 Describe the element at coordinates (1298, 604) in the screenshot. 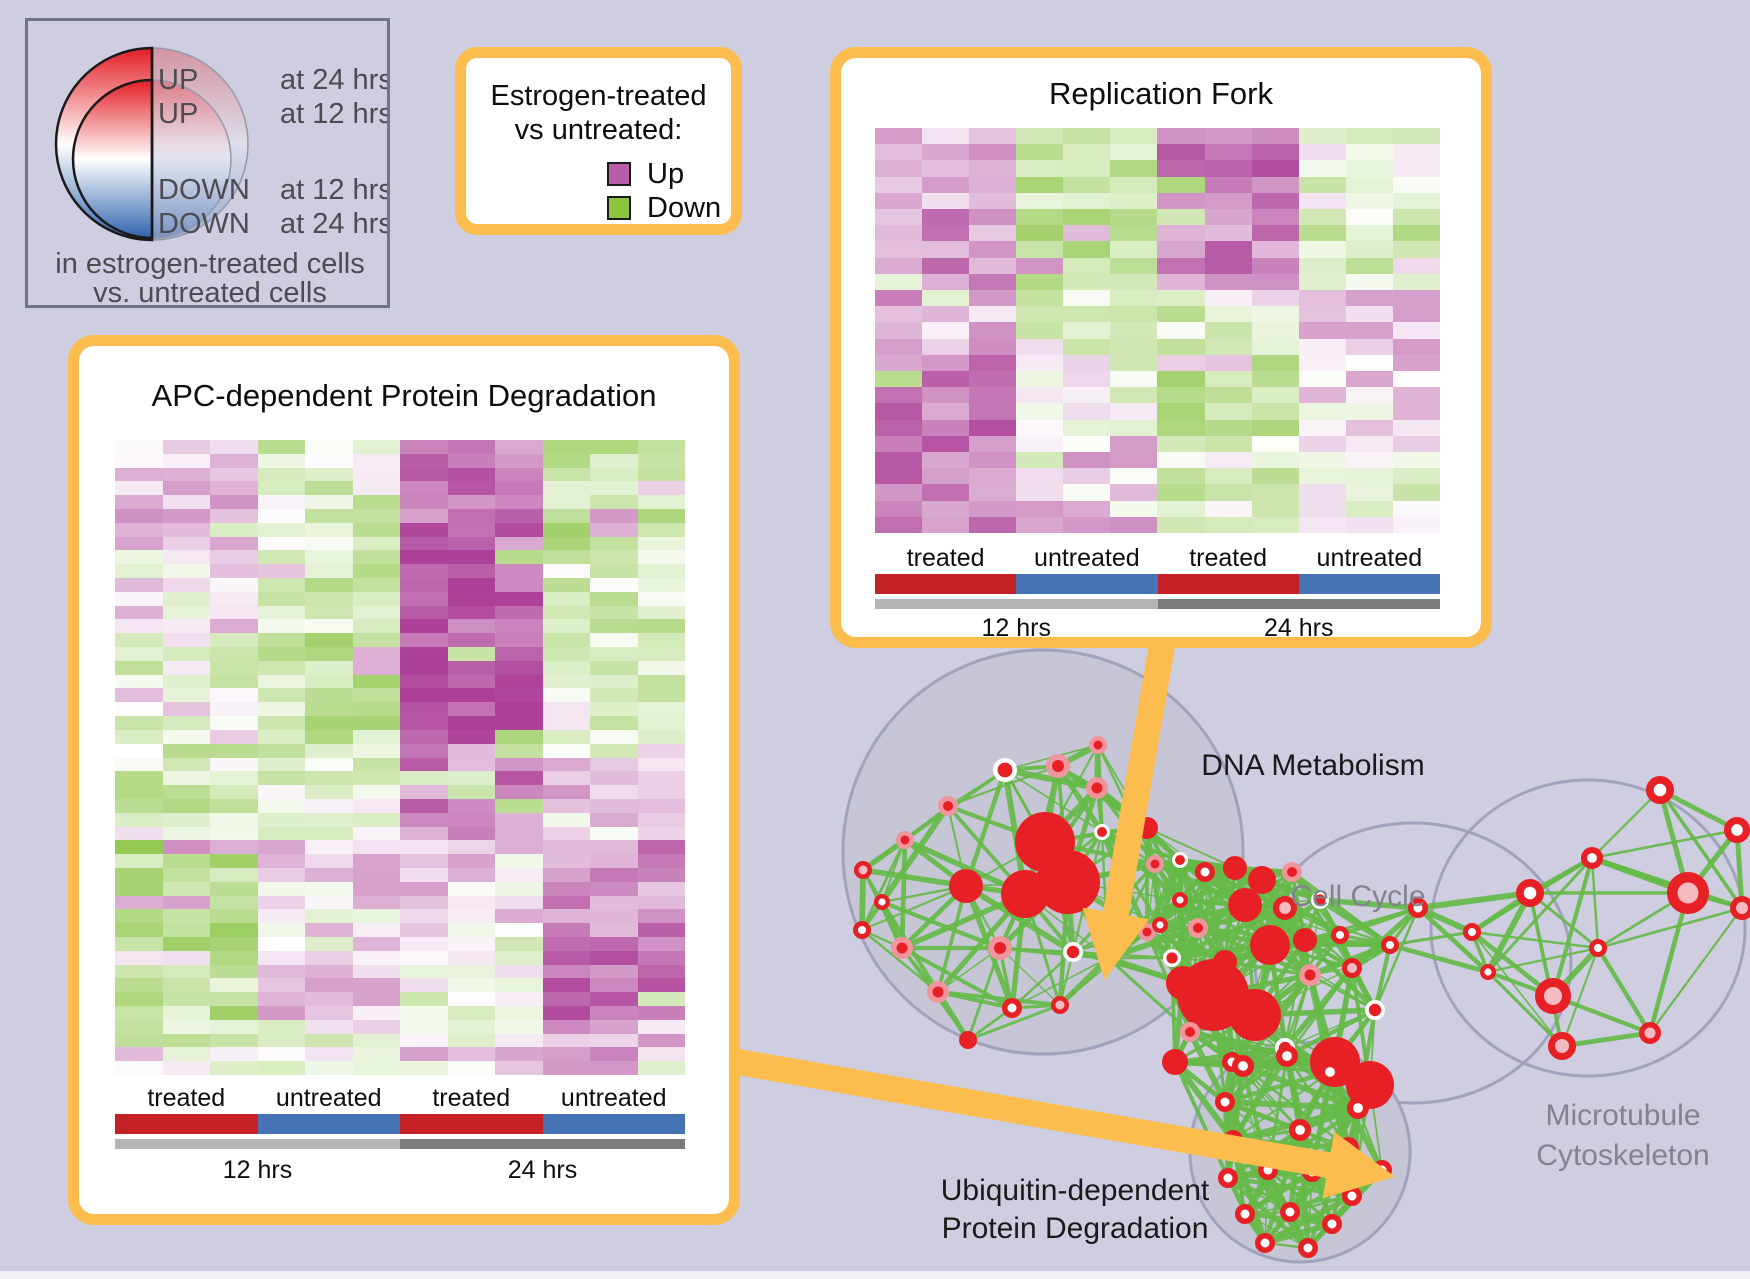

I see `rf-timebar-24hrs` at that location.